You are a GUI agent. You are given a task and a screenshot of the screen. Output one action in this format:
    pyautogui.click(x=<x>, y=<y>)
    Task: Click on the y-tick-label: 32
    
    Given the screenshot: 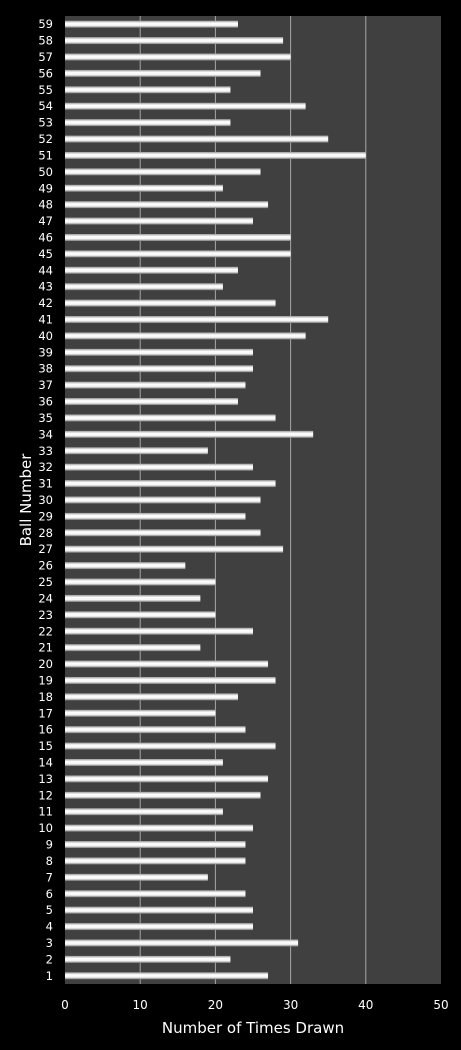 What is the action you would take?
    pyautogui.click(x=45, y=467)
    